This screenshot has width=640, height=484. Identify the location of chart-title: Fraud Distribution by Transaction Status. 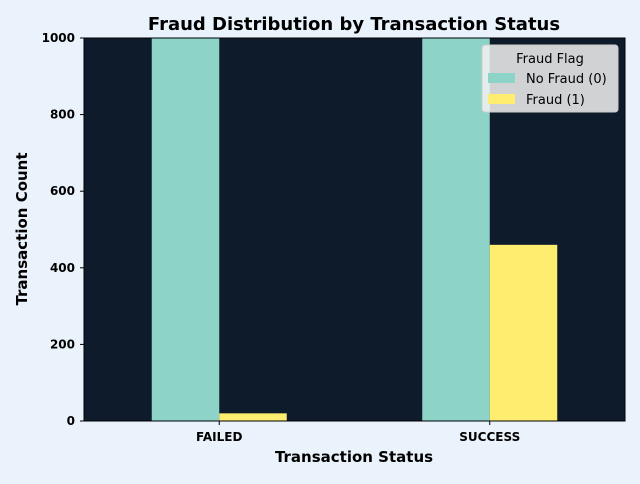
(354, 24).